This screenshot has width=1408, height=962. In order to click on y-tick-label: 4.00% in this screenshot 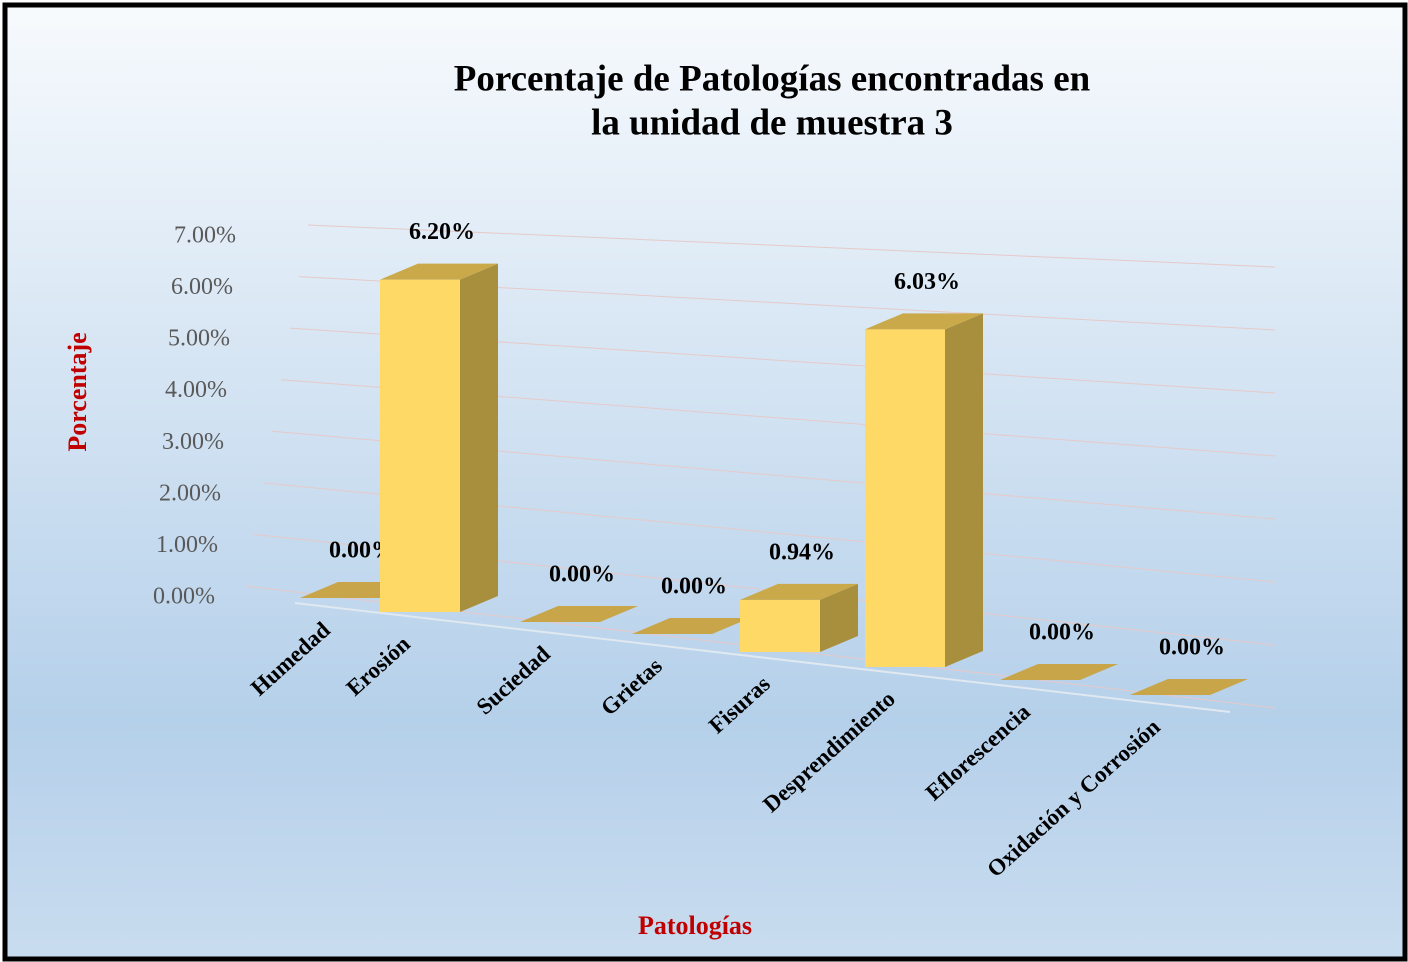, I will do `click(196, 390)`.